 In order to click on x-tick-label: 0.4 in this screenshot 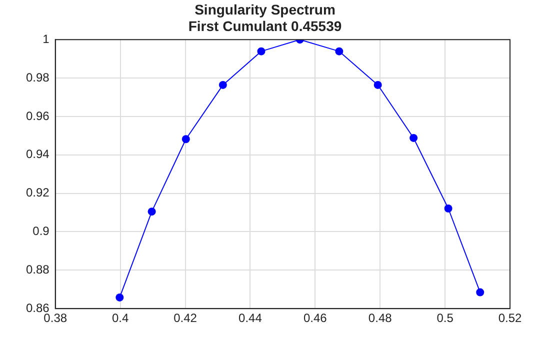, I will do `click(120, 318)`.